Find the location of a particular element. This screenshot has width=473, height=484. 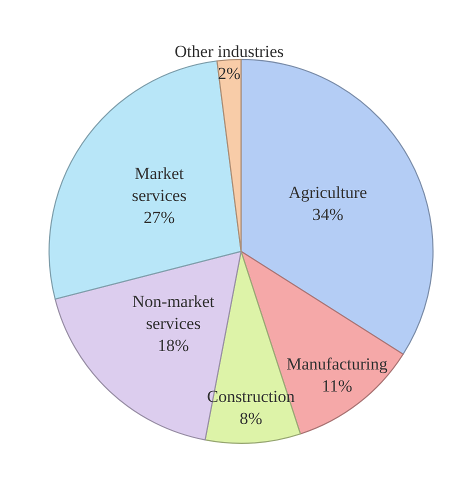

data-label: 2% is located at coordinates (229, 74).